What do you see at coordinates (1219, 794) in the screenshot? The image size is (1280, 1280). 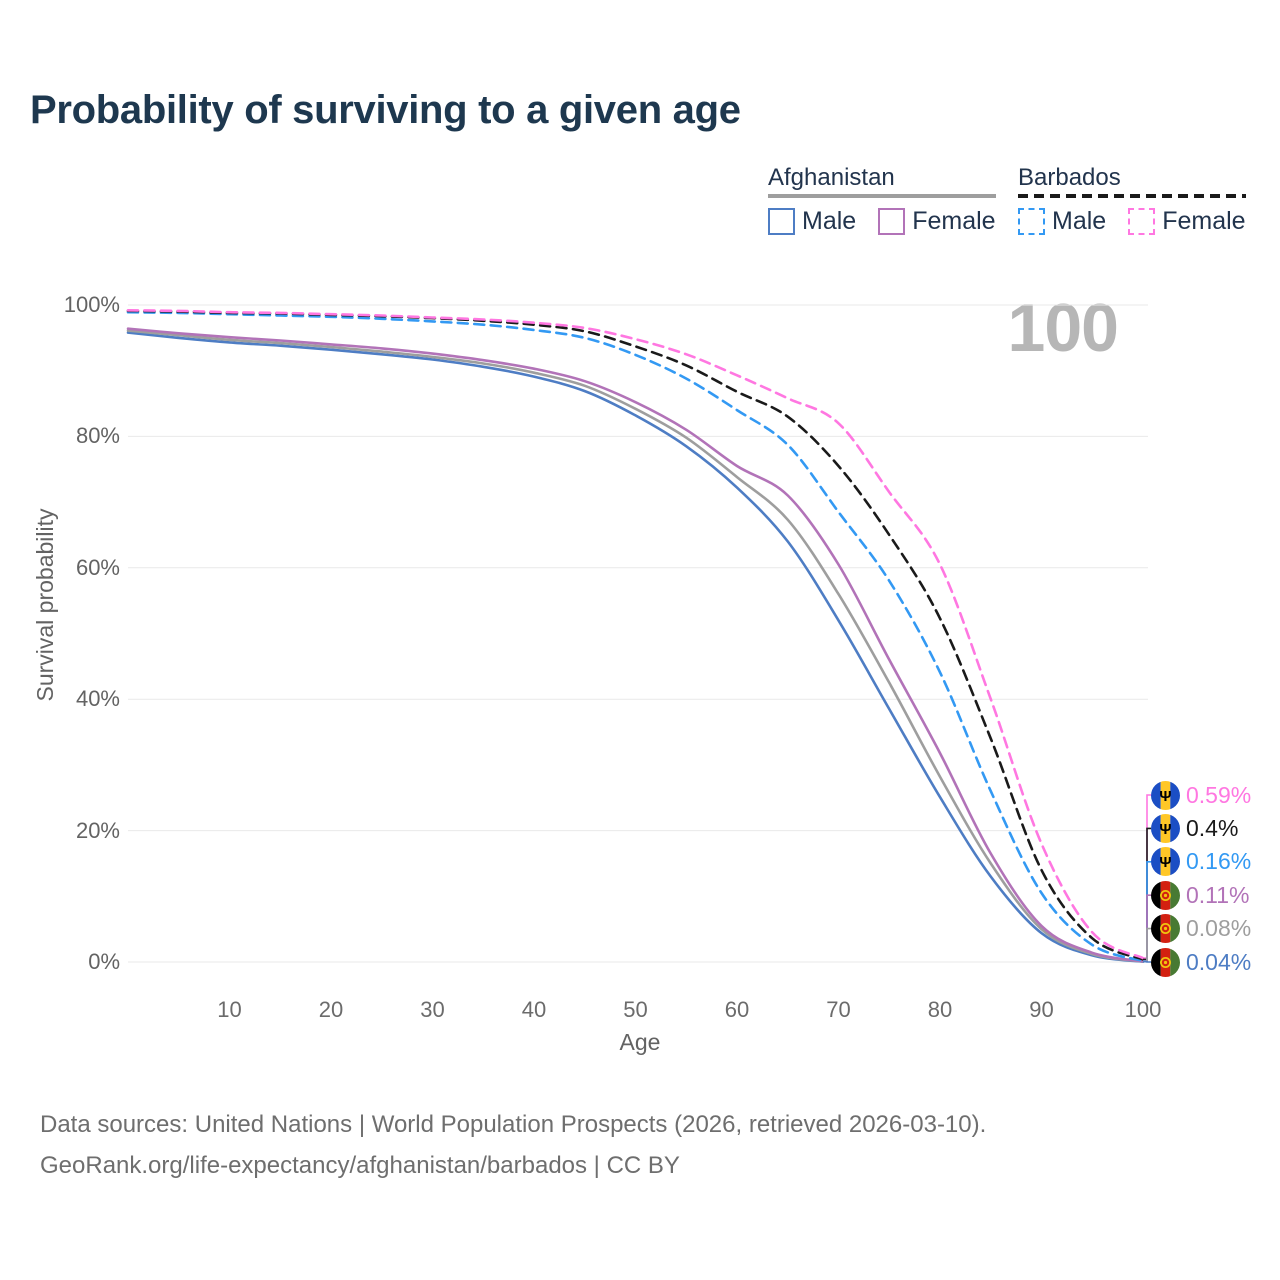 I see `end-label-barbados-female: 0.59%` at bounding box center [1219, 794].